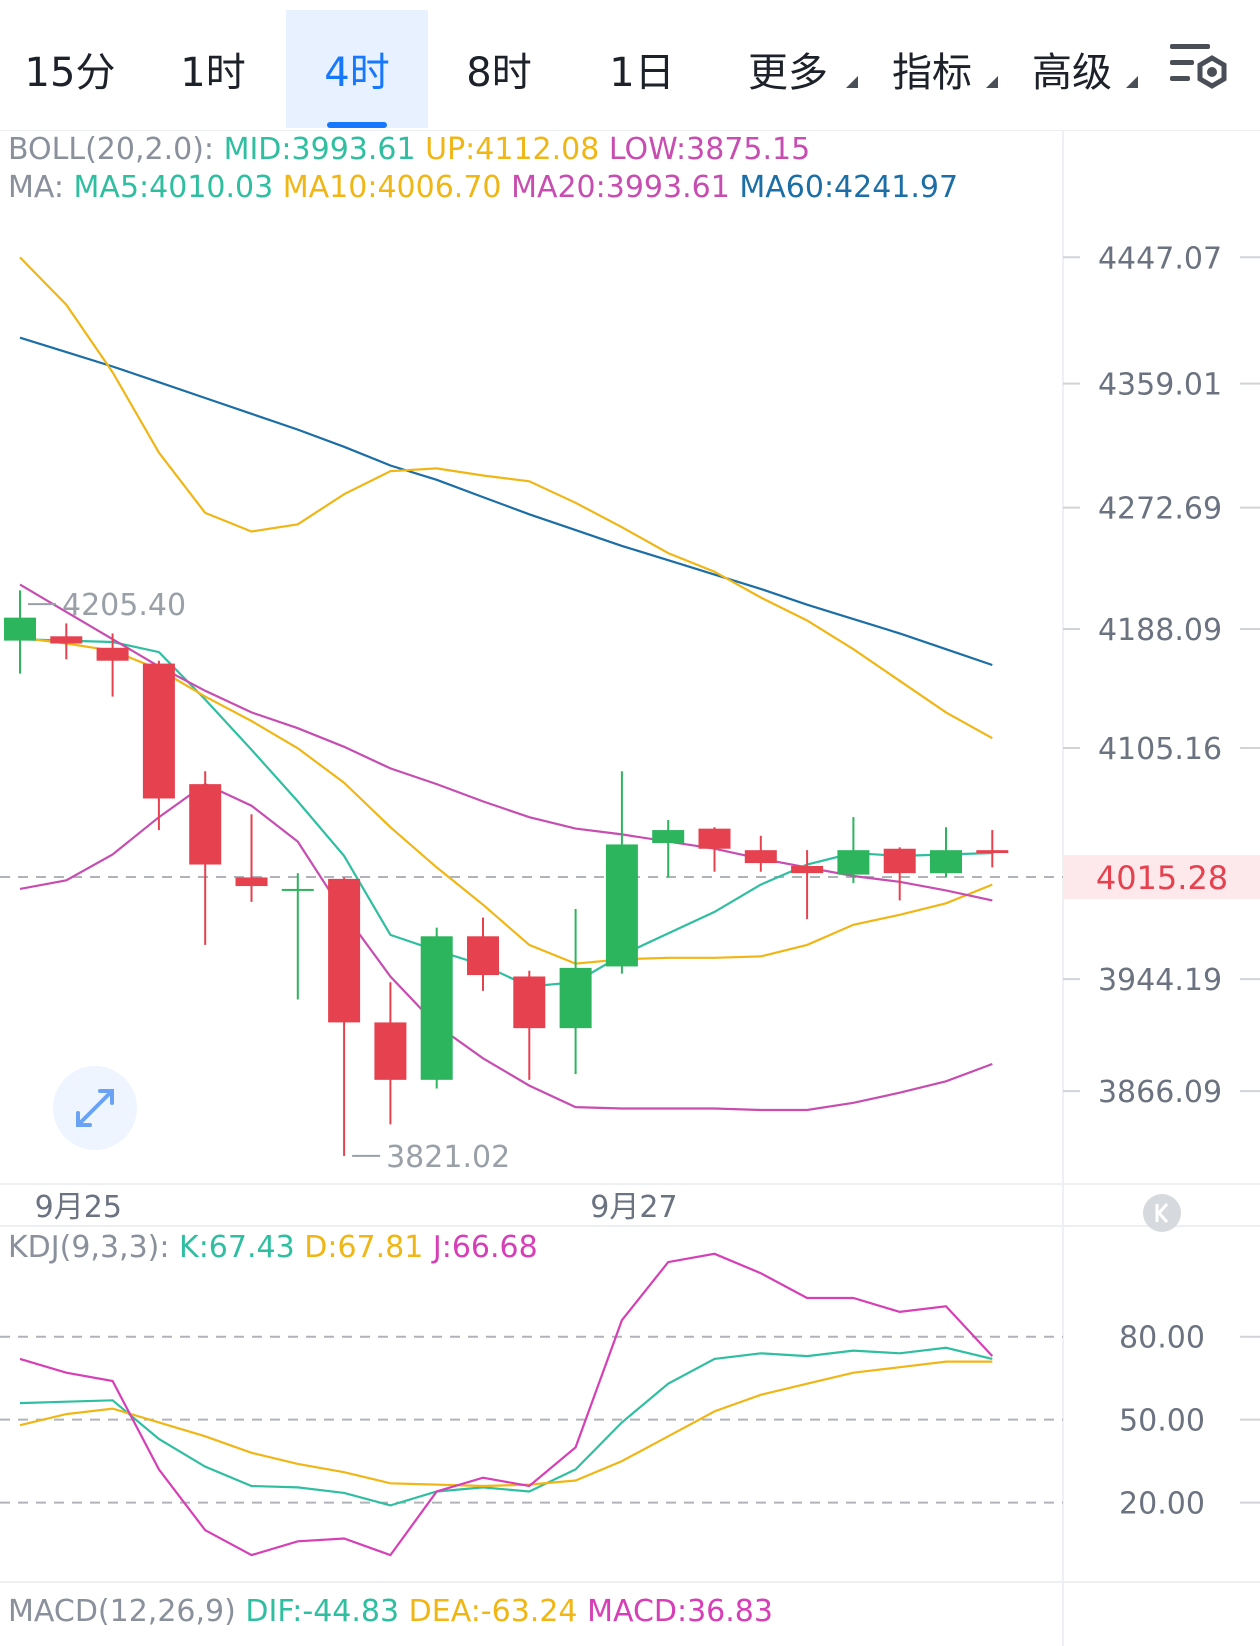 This screenshot has width=1260, height=1646. What do you see at coordinates (642, 73) in the screenshot?
I see `tab-label: 1日` at bounding box center [642, 73].